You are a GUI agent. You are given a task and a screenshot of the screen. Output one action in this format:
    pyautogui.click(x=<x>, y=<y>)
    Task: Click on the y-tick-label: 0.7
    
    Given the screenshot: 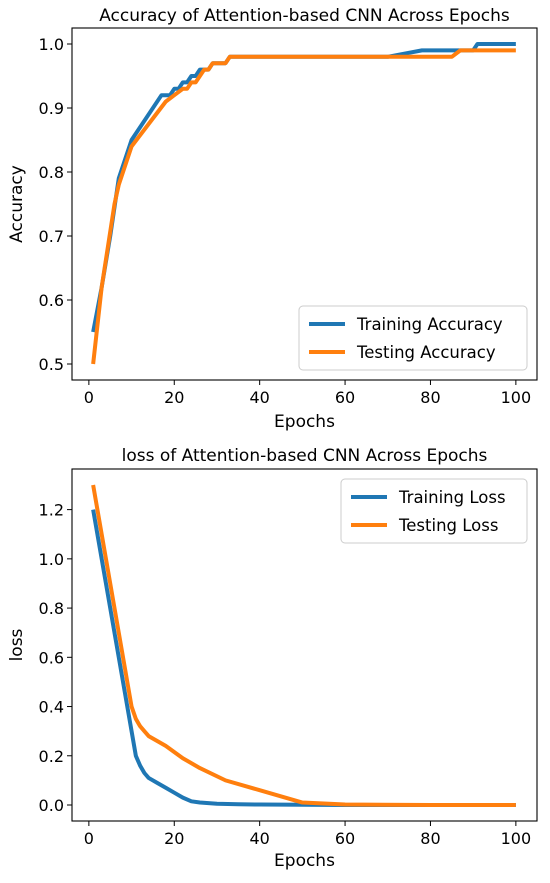 What is the action you would take?
    pyautogui.click(x=51, y=236)
    